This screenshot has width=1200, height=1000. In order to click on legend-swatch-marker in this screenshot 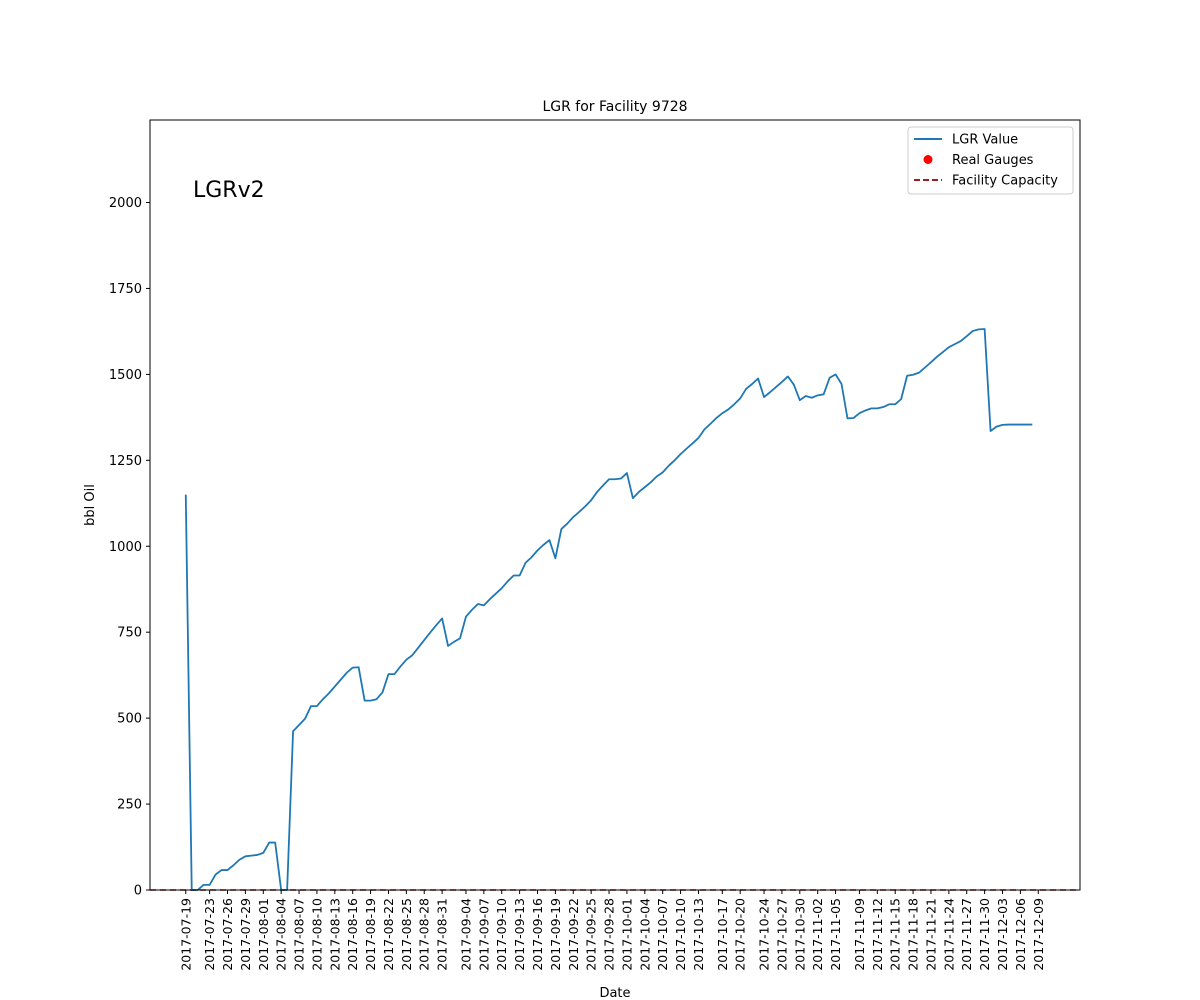, I will do `click(928, 159)`.